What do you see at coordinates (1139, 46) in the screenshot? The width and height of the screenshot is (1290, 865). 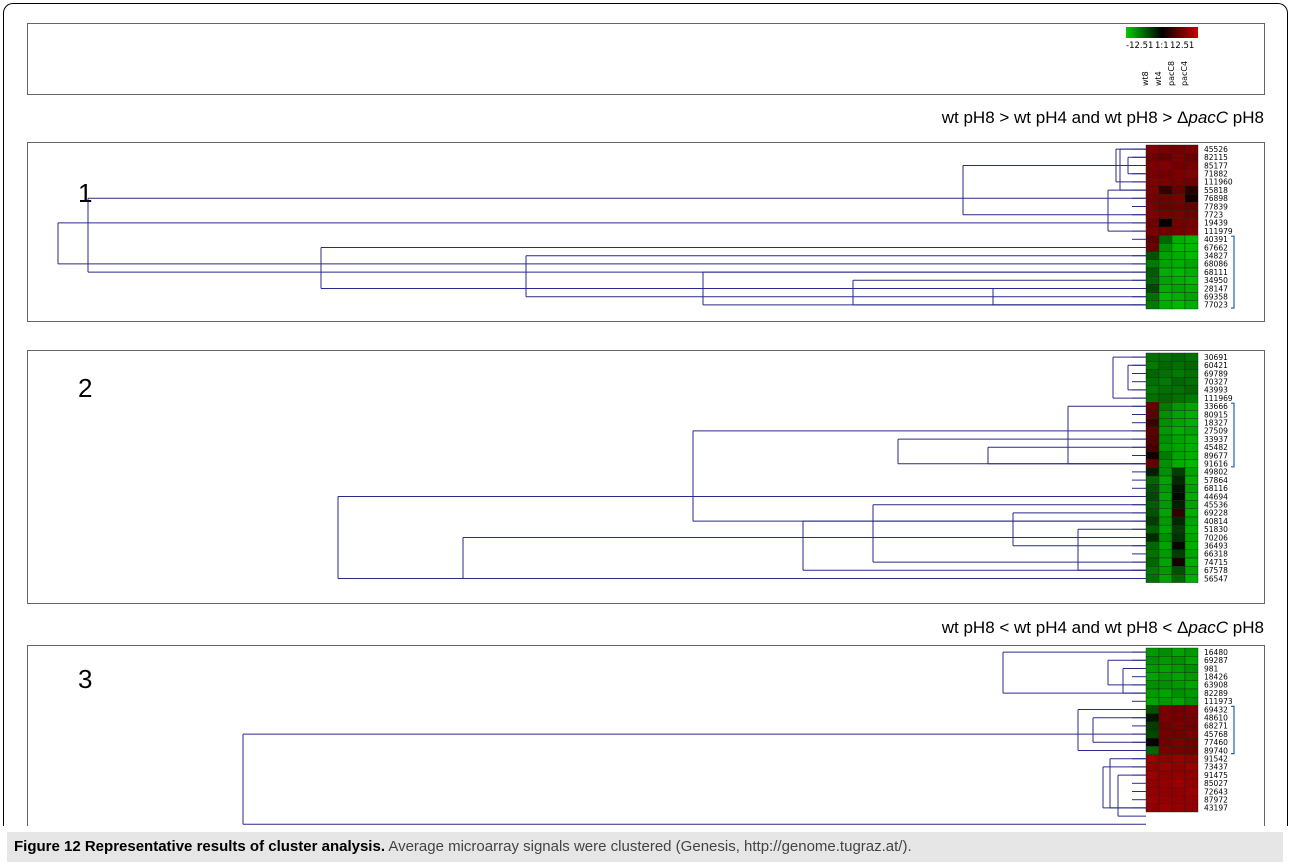 I see `scale-min-label: -12.51` at bounding box center [1139, 46].